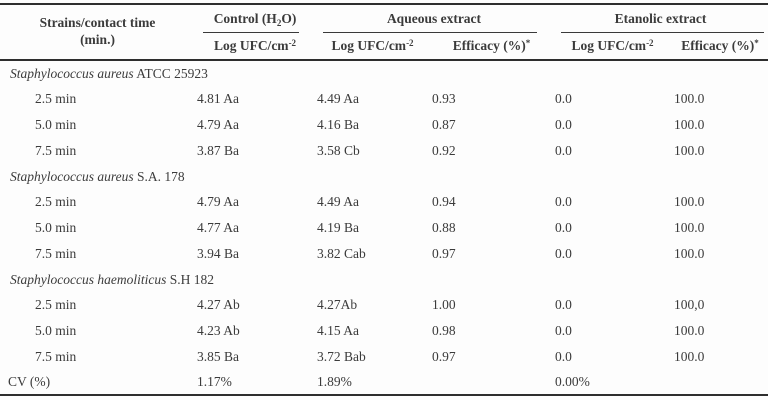  What do you see at coordinates (384, 305) in the screenshot?
I see `table-row: 2.5 min 4.27 Ab 4.27Ab 1.00 0.0 100,0` at bounding box center [384, 305].